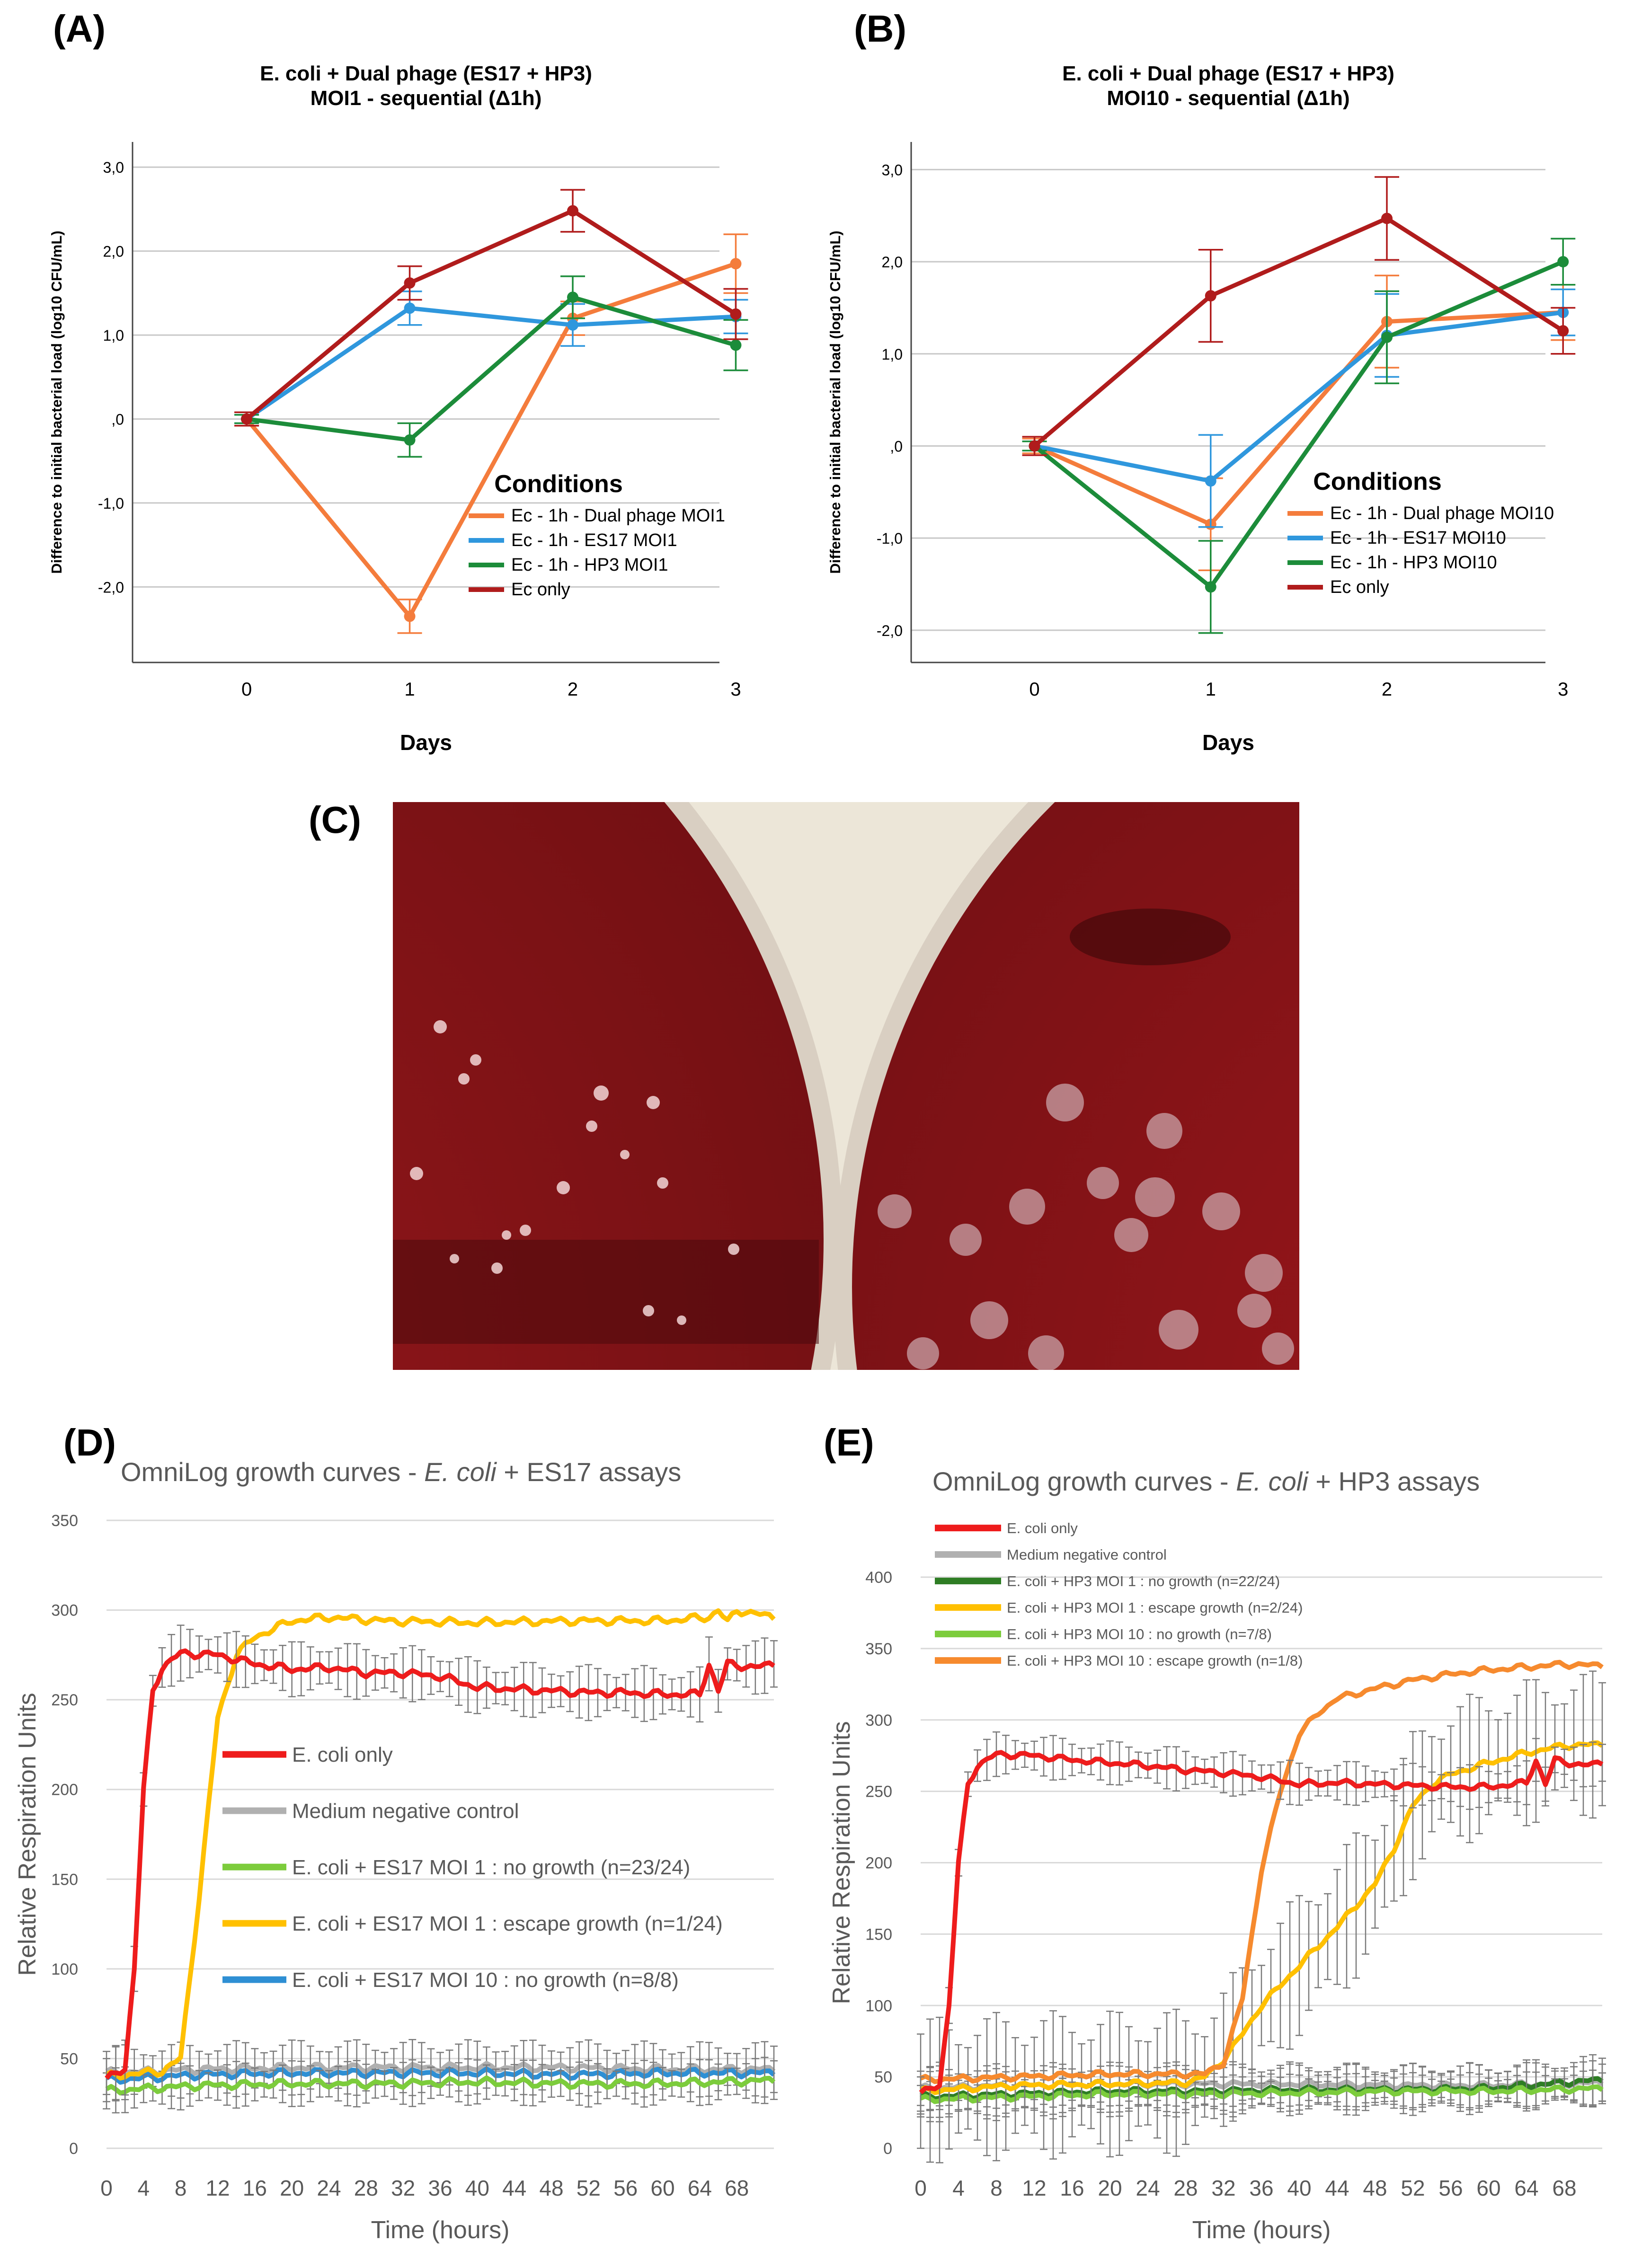 This screenshot has width=1633, height=2268. Describe the element at coordinates (1139, 1634) in the screenshot. I see `legend-label: E. coli + HP3 MOI 10 : no growth (n=7/8)` at that location.